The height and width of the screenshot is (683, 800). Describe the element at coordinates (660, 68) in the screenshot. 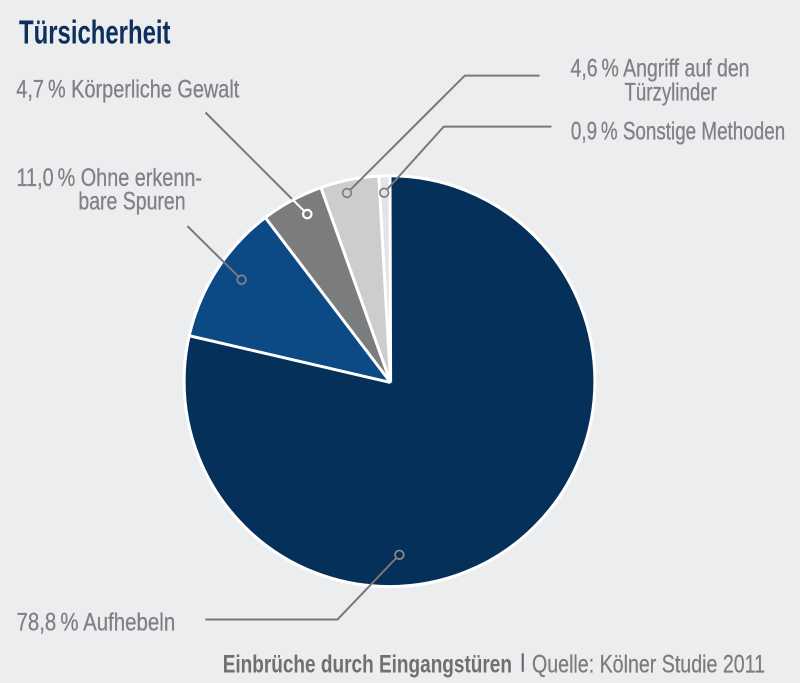

I see `svg-text: 4,6 % Angriff auf den` at that location.